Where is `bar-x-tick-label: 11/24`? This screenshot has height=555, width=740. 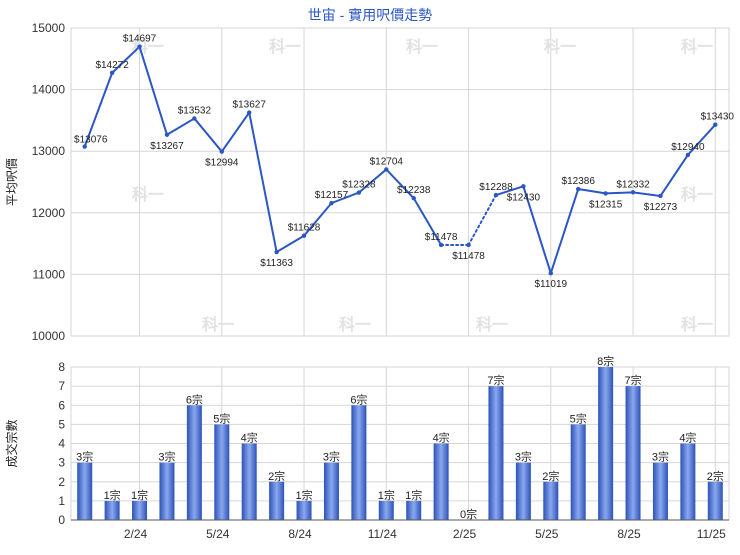
bar-x-tick-label: 11/24 is located at coordinates (382, 534).